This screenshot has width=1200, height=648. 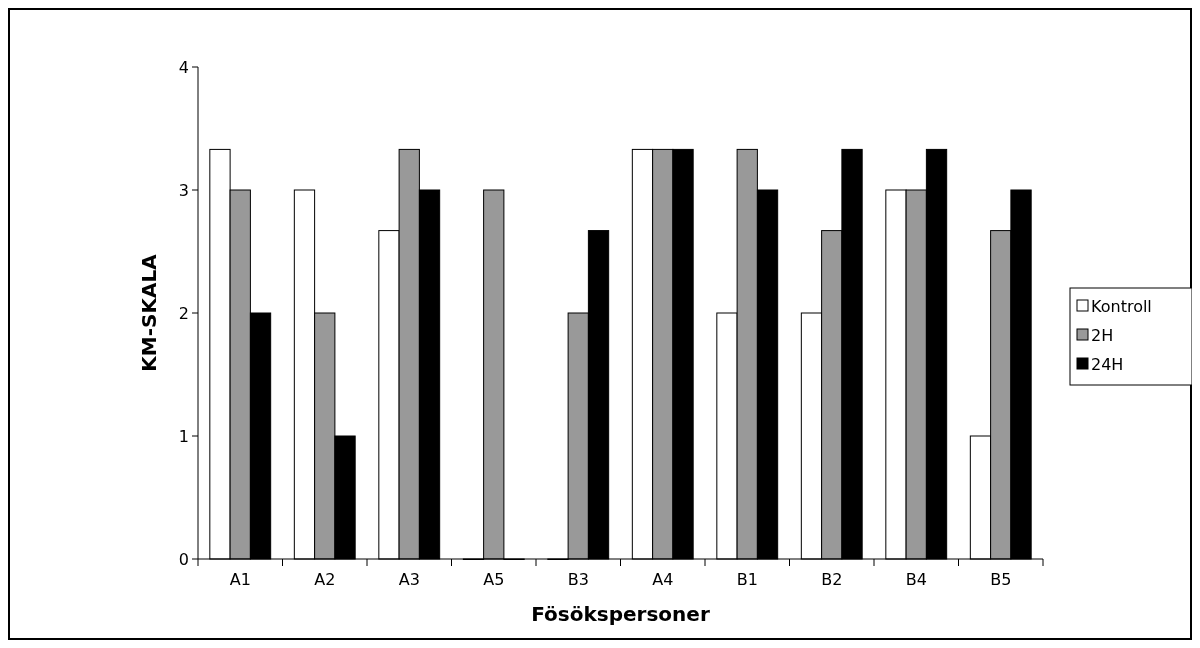 What do you see at coordinates (183, 190) in the screenshot?
I see `y-tick-label: 3` at bounding box center [183, 190].